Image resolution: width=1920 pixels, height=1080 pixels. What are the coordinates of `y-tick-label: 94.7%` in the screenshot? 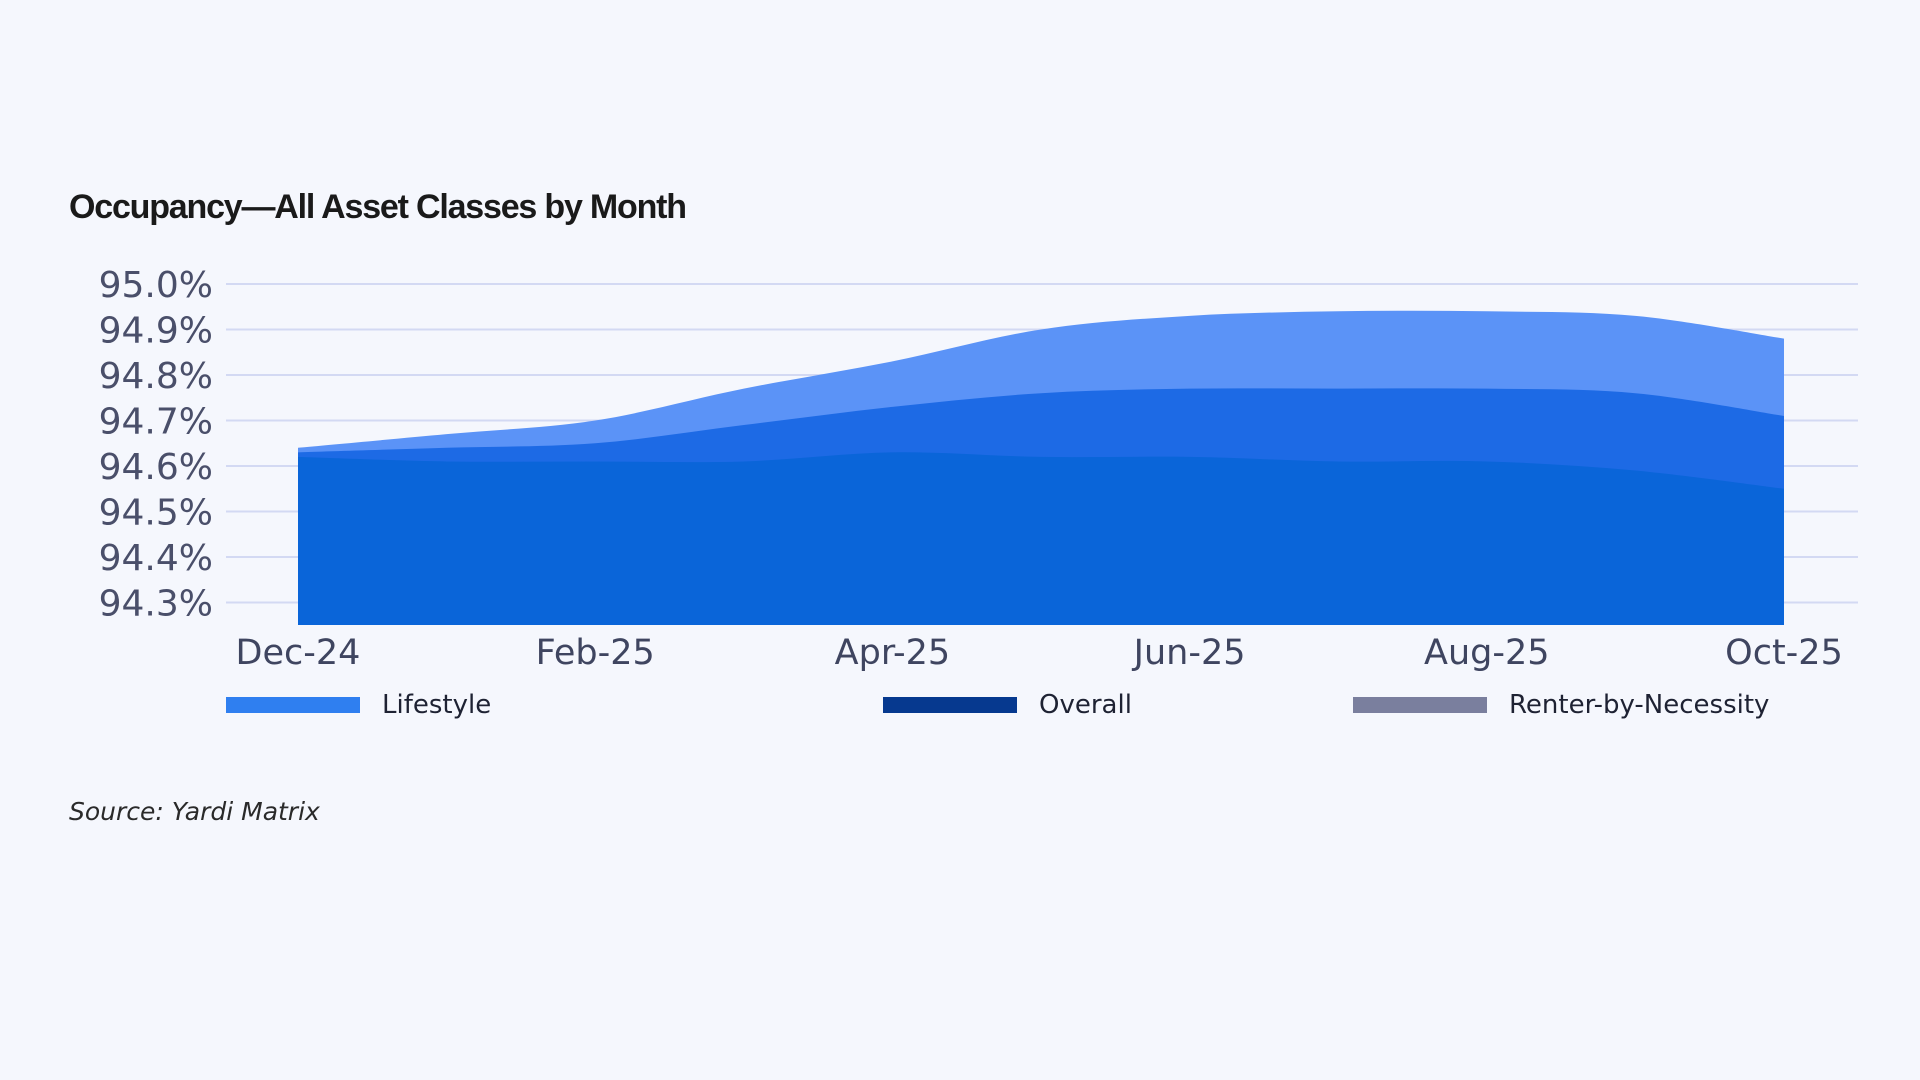 It's located at (156, 422).